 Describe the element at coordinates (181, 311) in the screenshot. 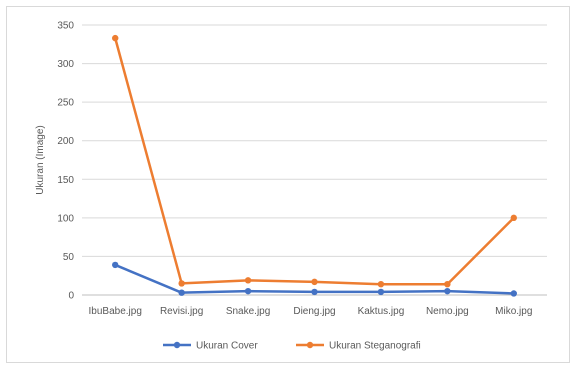

I see `x-tick-label: Revisi.jpg` at that location.